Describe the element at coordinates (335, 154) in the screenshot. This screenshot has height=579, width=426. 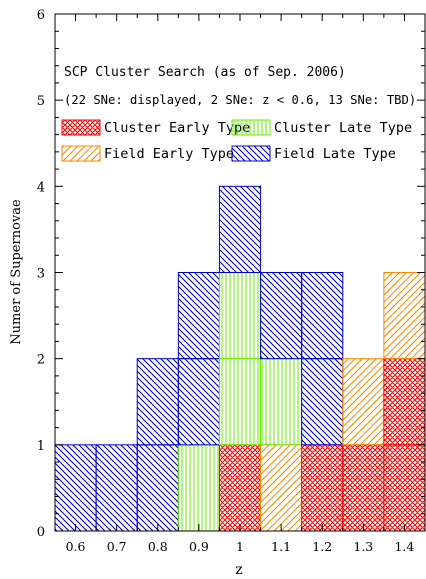
I see `legend-label-field-late-type: Field Late Type` at that location.